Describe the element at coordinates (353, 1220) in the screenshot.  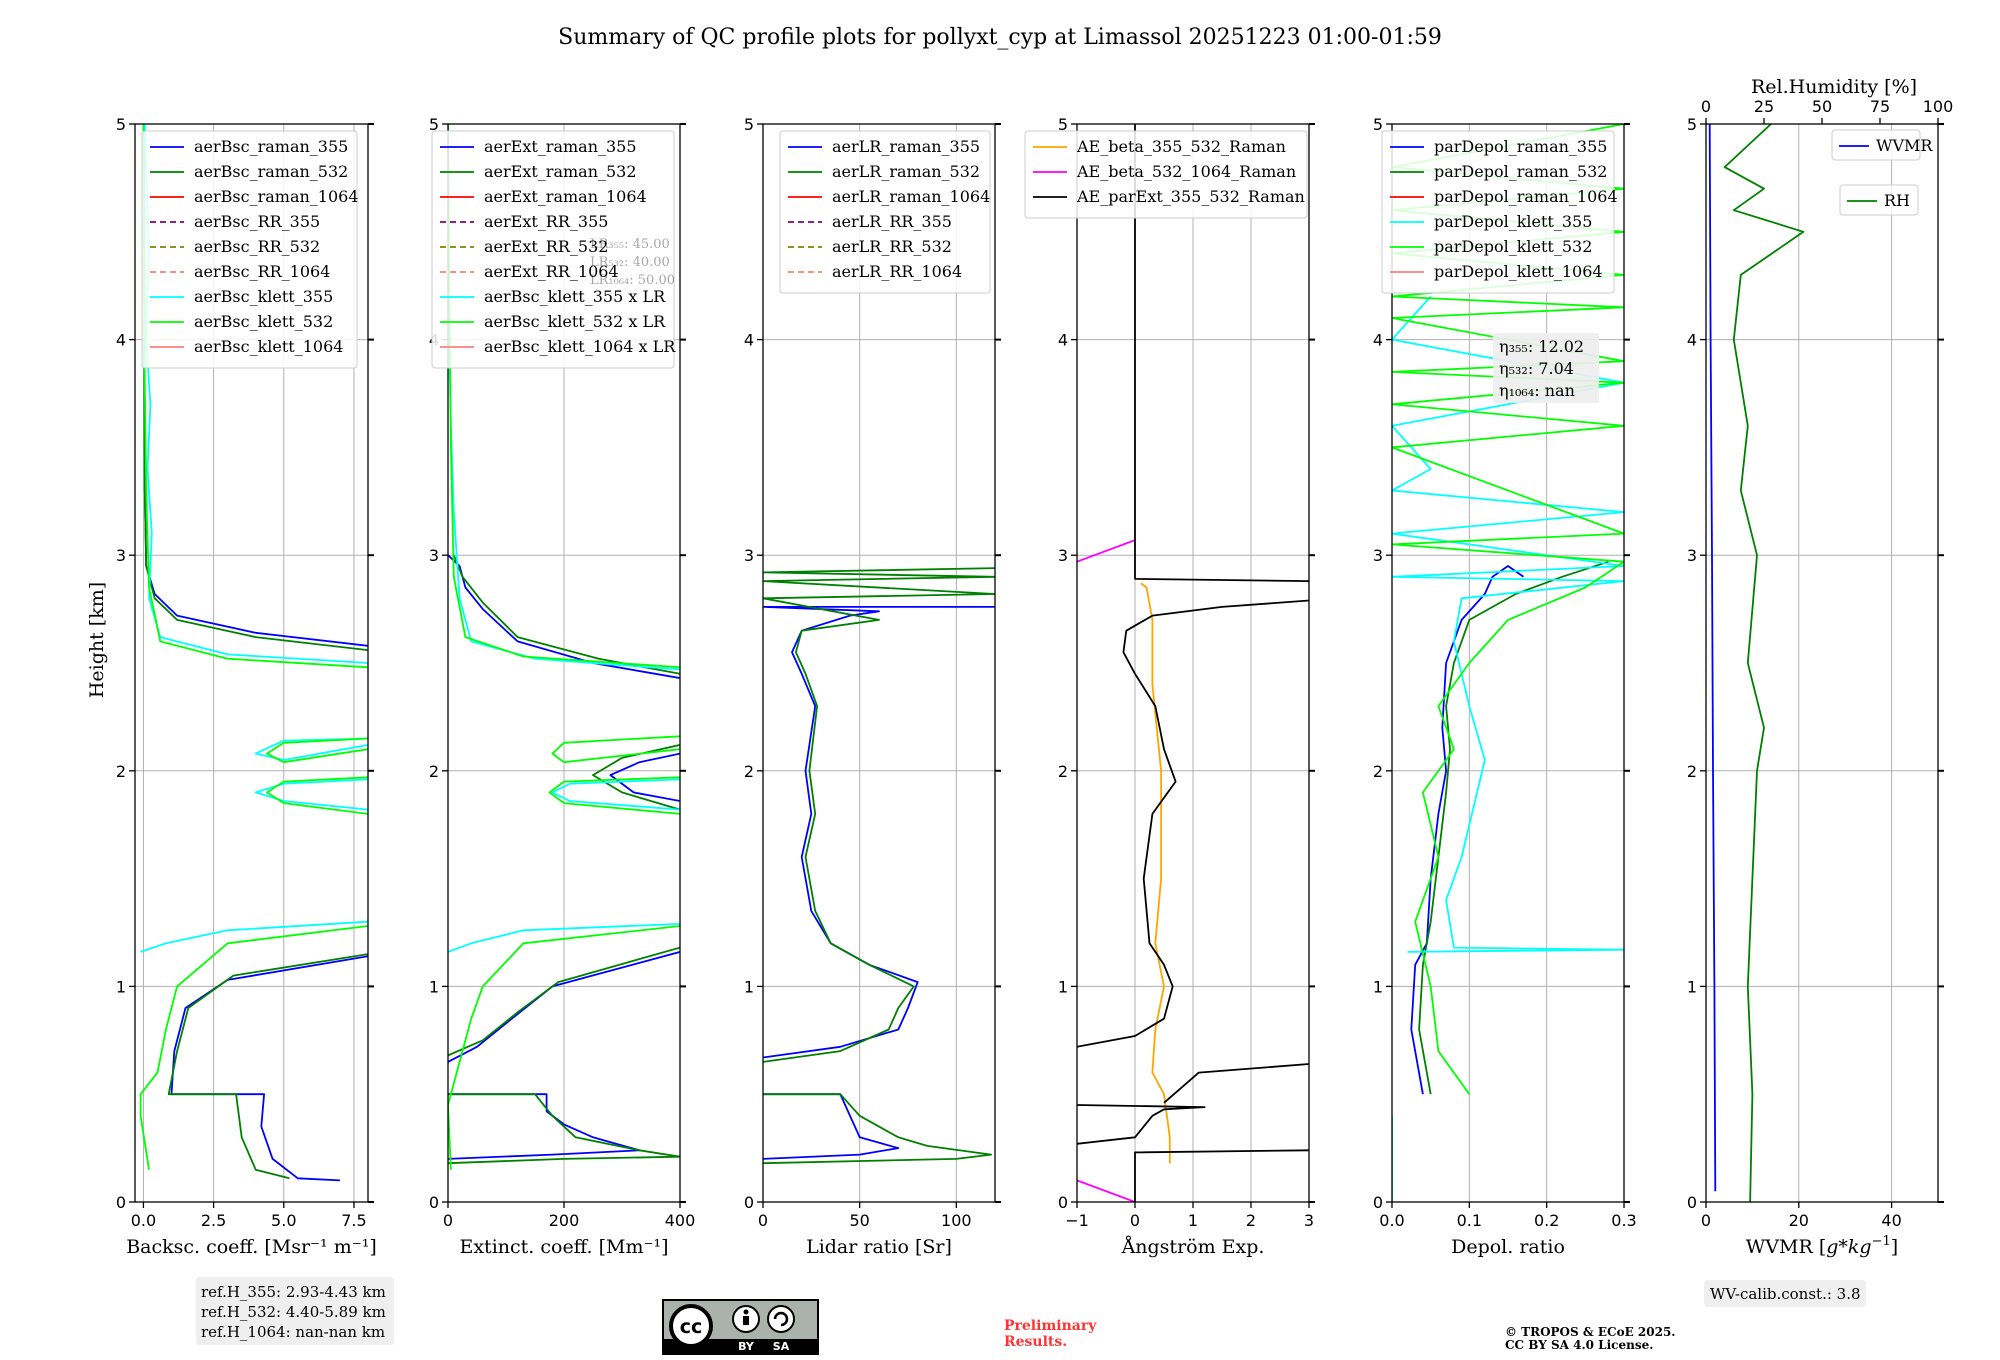
I see `x-tick-label: 7.5` at that location.